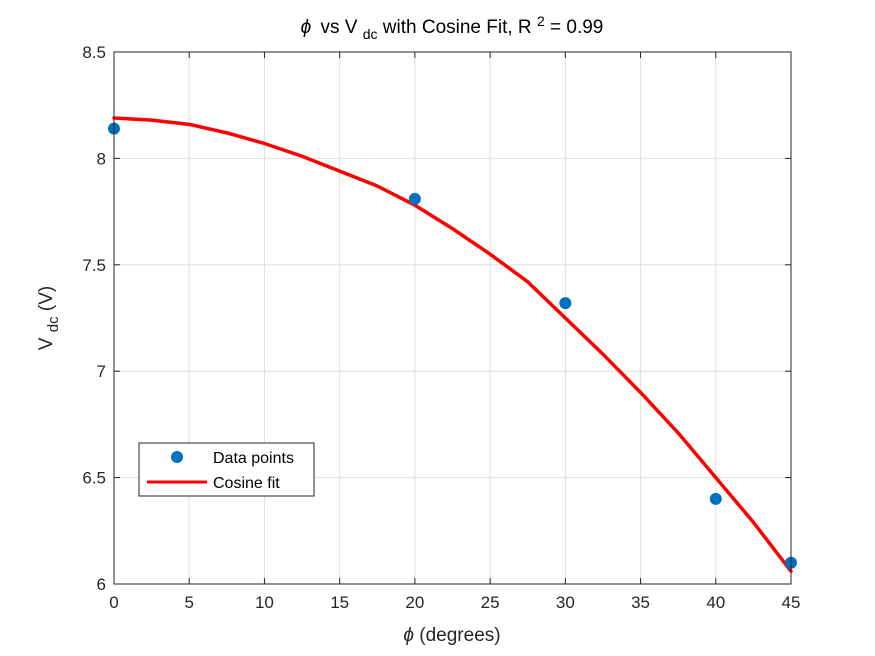  Describe the element at coordinates (264, 602) in the screenshot. I see `x-tick-label: 10` at that location.